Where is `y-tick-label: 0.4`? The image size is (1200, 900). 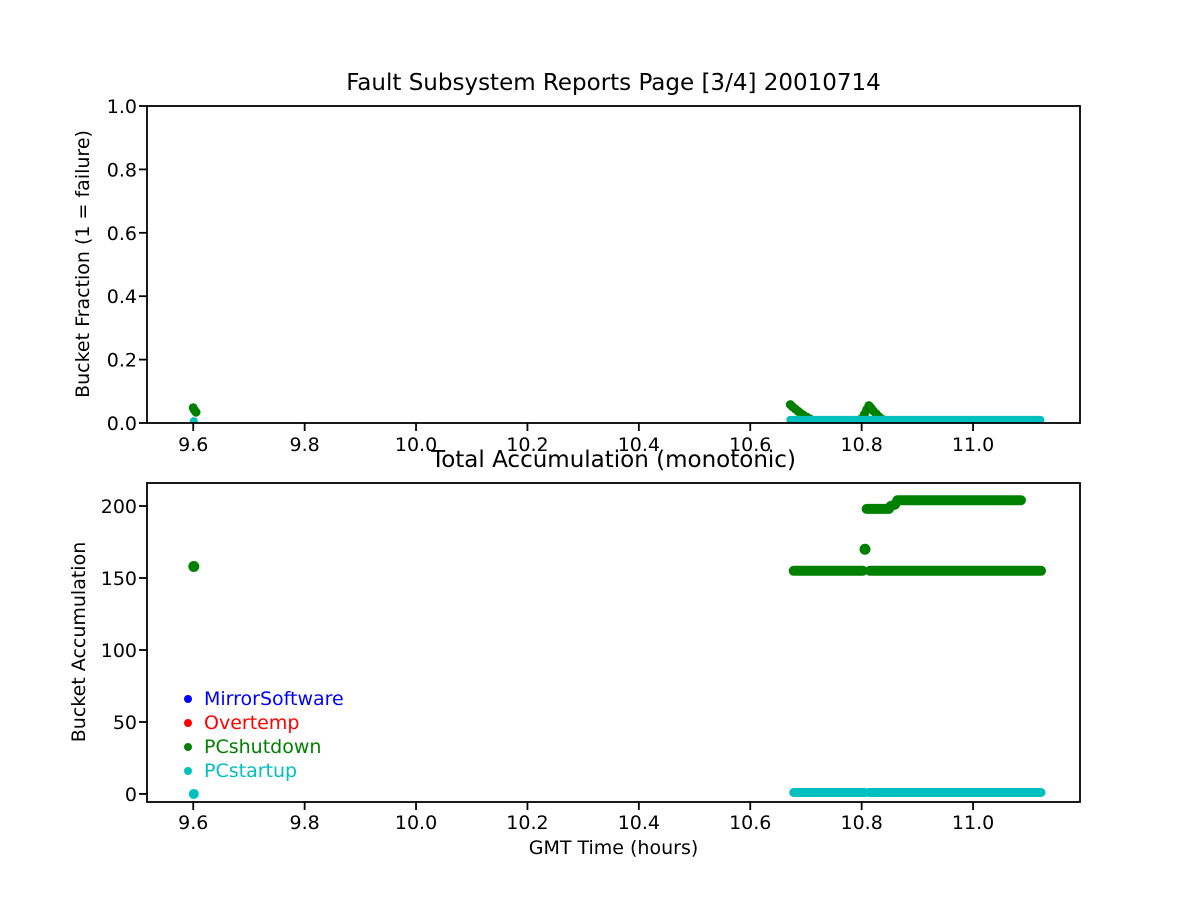
y-tick-label: 0.4 is located at coordinates (122, 297).